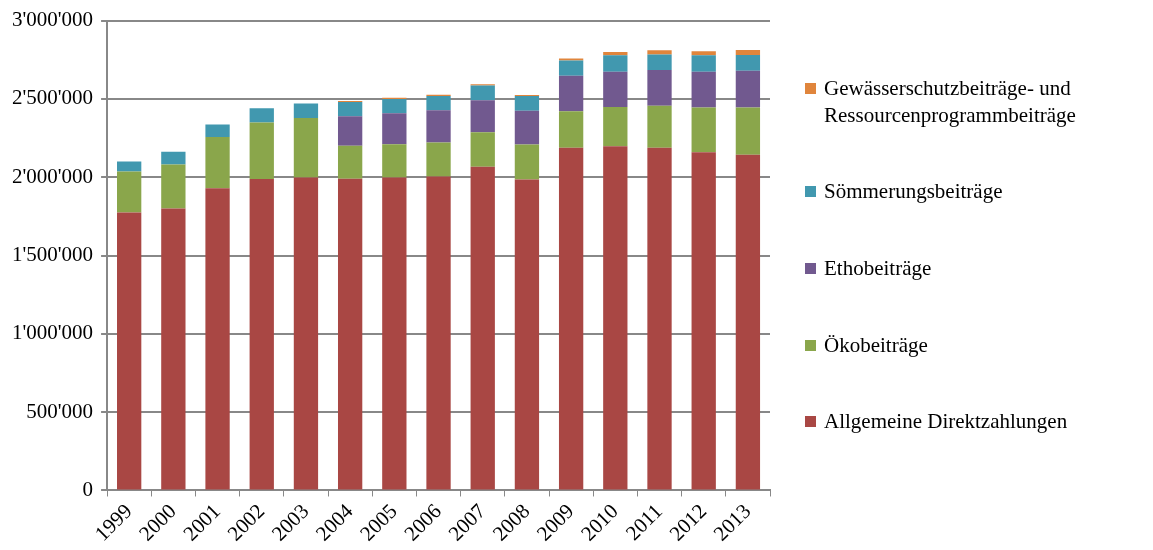 The image size is (1153, 550). What do you see at coordinates (52, 19) in the screenshot?
I see `y-tick-label: 3'000'000` at bounding box center [52, 19].